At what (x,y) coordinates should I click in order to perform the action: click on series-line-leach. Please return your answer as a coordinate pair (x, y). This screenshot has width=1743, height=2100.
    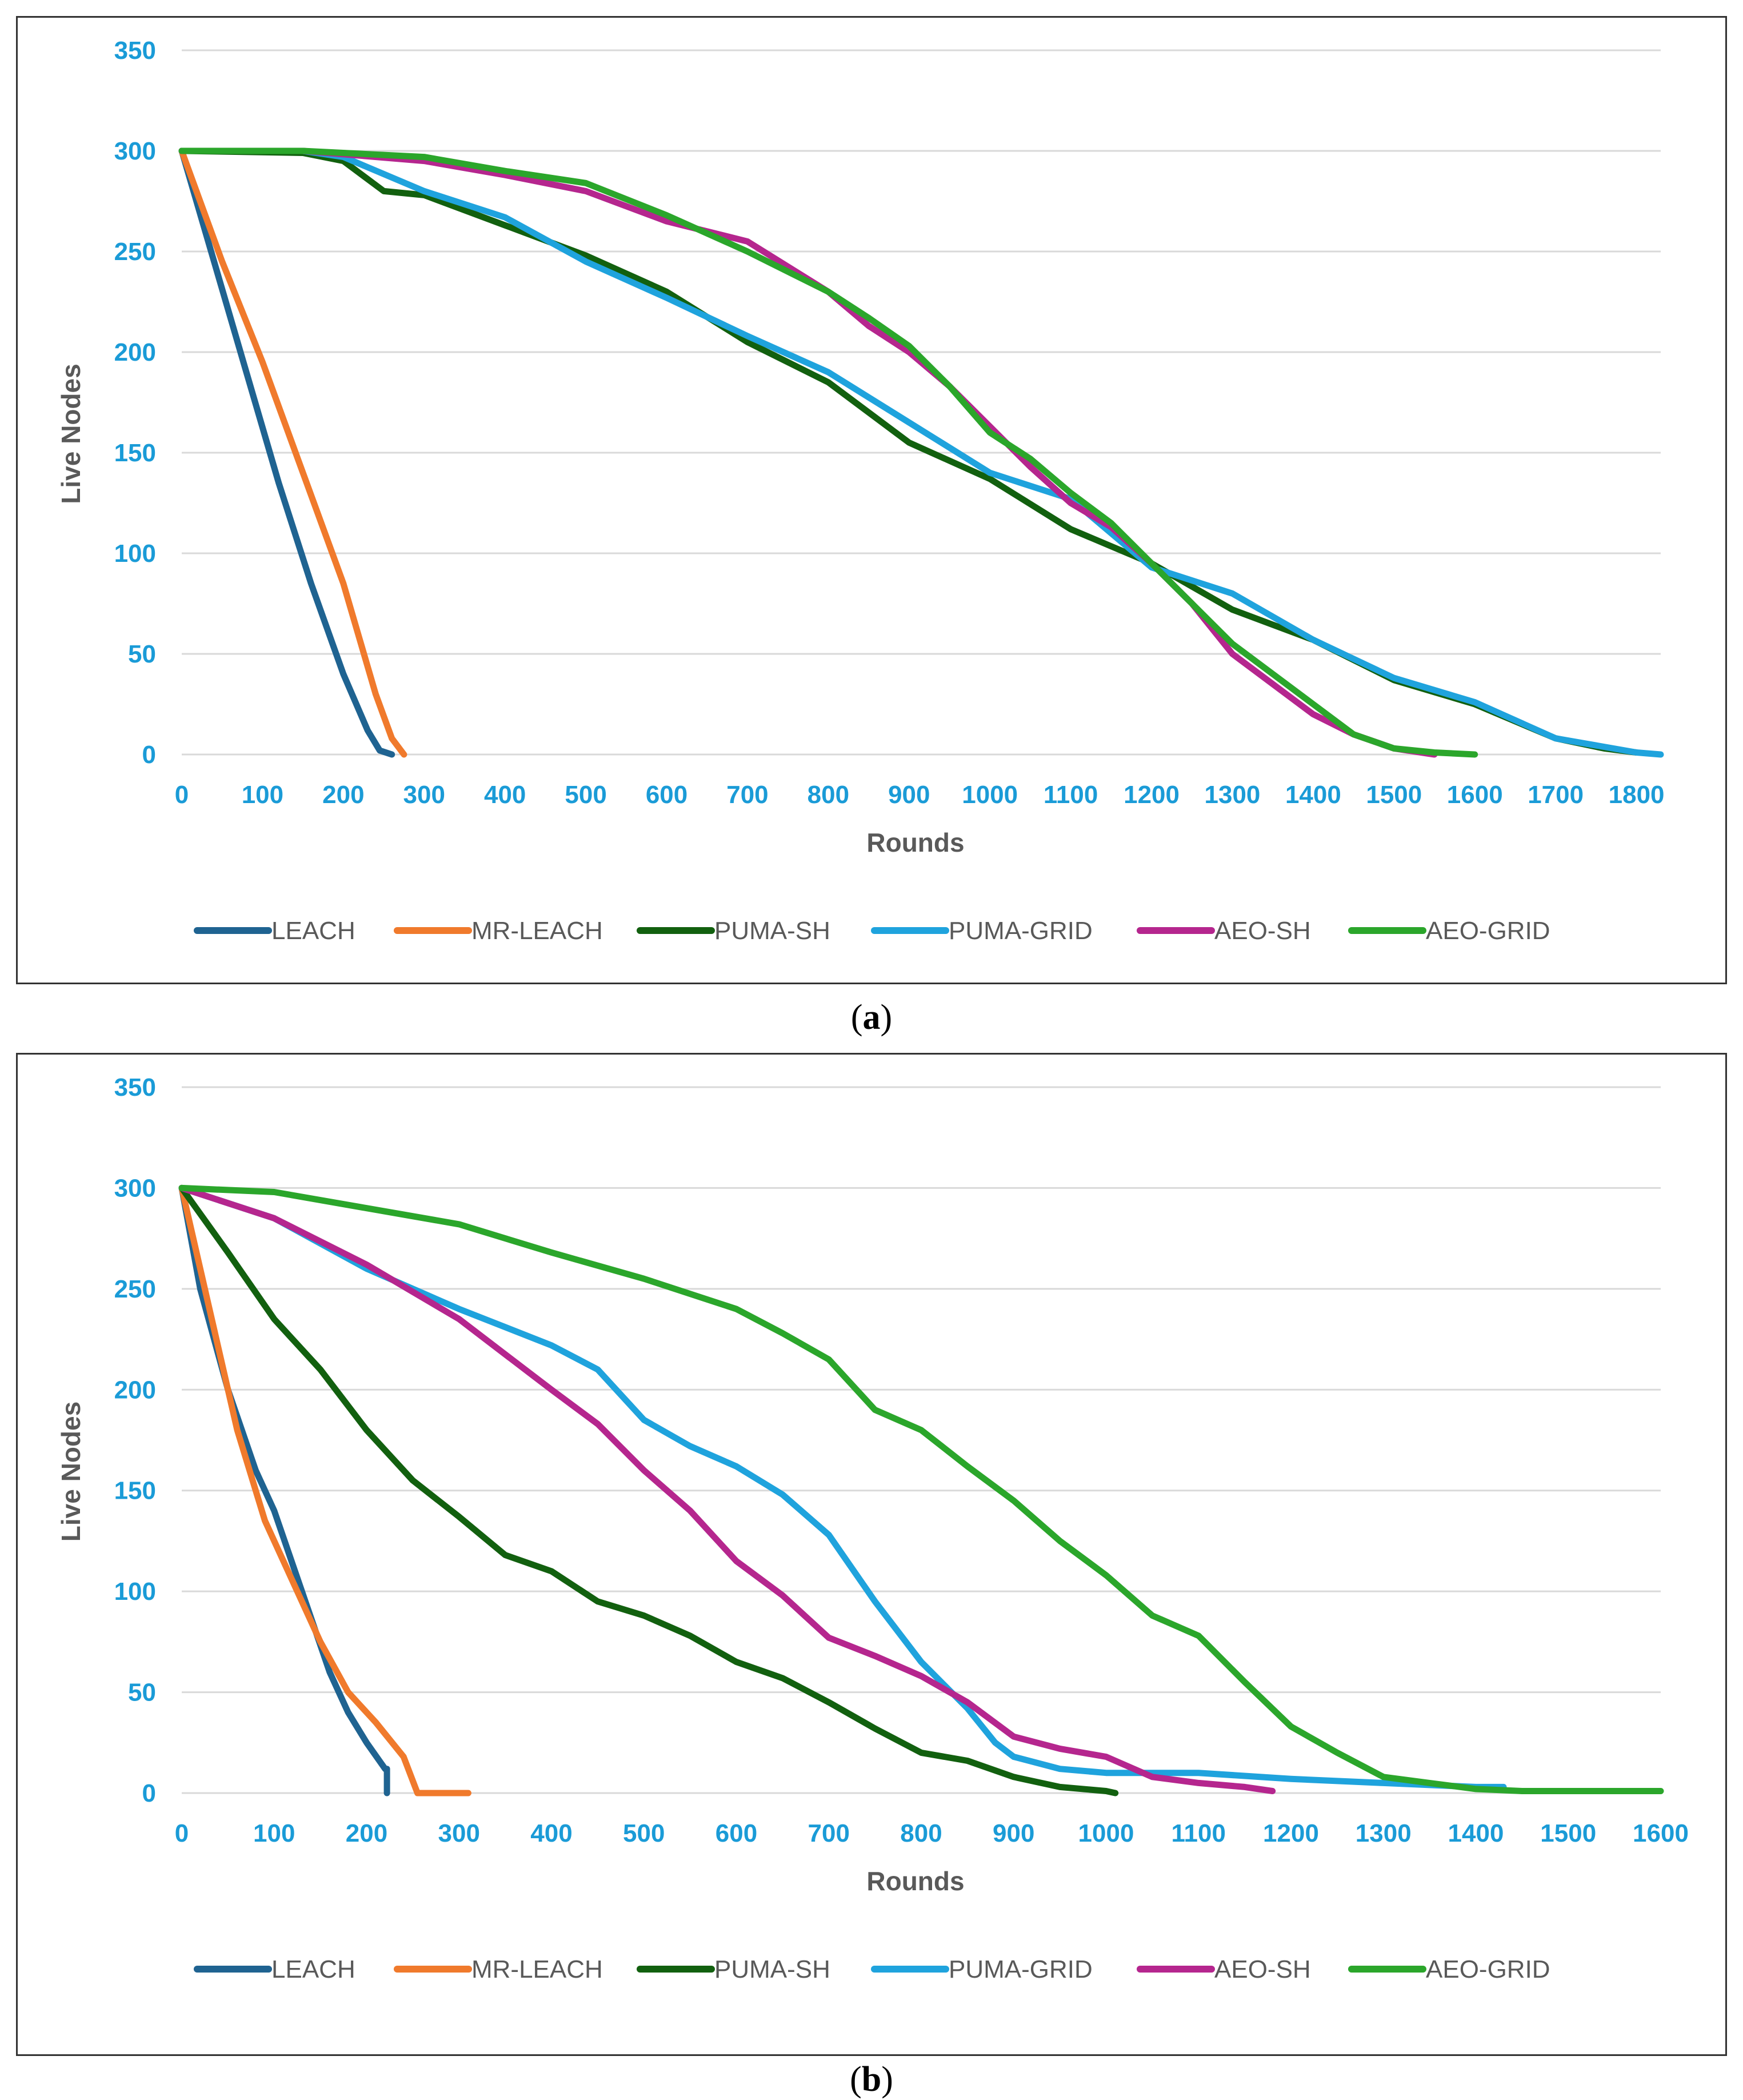
    Looking at the image, I should click on (286, 452).